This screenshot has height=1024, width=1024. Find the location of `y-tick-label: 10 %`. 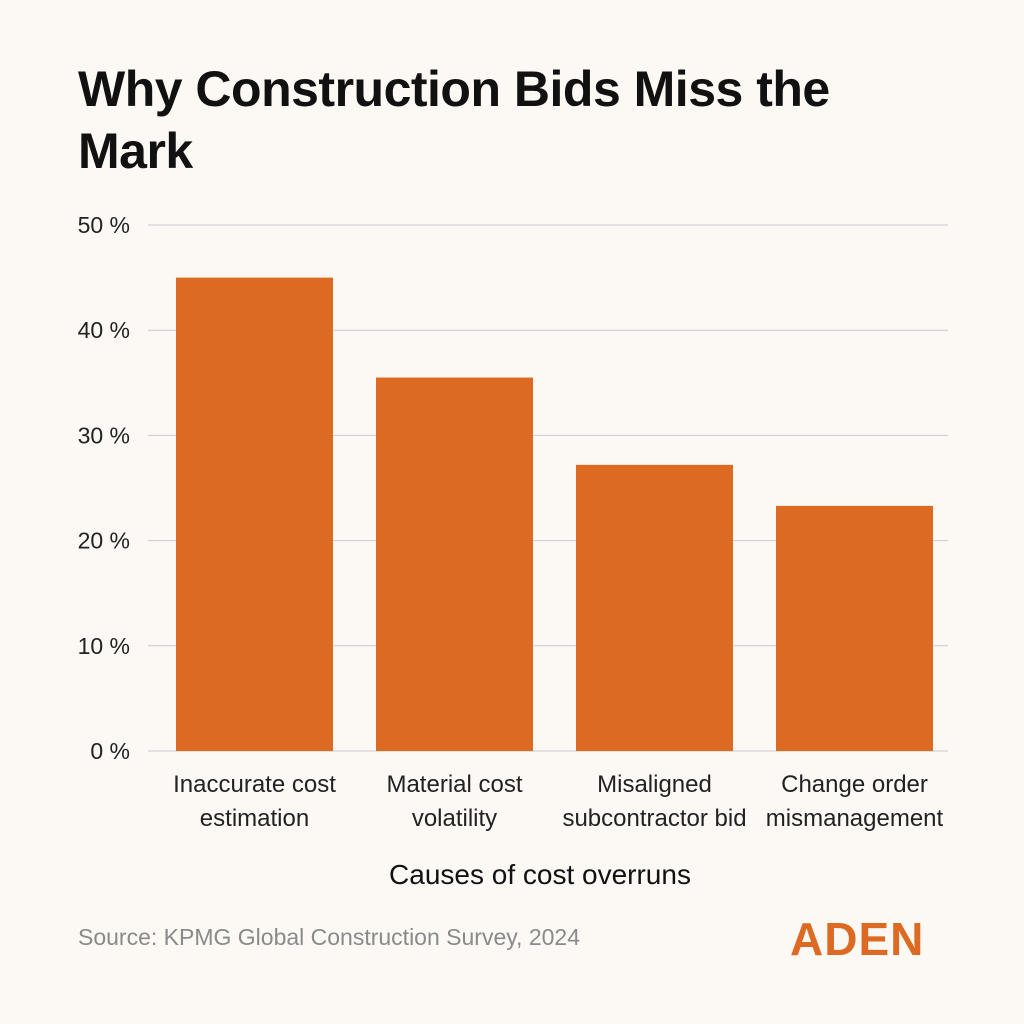

y-tick-label: 10 % is located at coordinates (104, 646).